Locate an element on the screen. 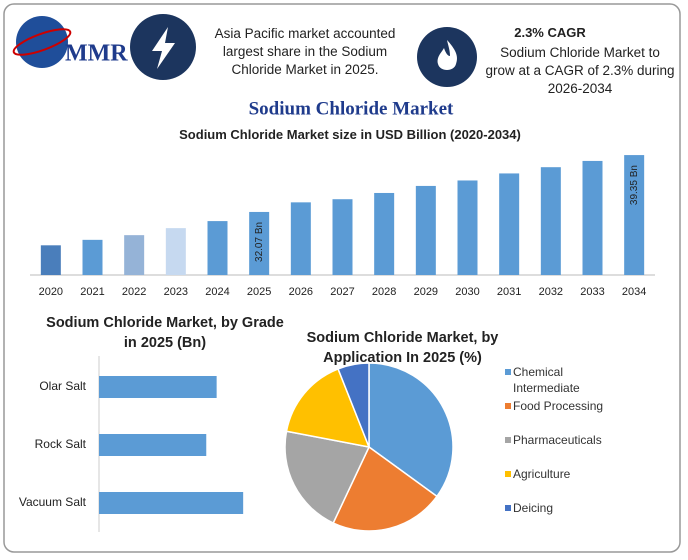 This screenshot has width=688, height=560. x-tick-label: 2026 is located at coordinates (301, 292).